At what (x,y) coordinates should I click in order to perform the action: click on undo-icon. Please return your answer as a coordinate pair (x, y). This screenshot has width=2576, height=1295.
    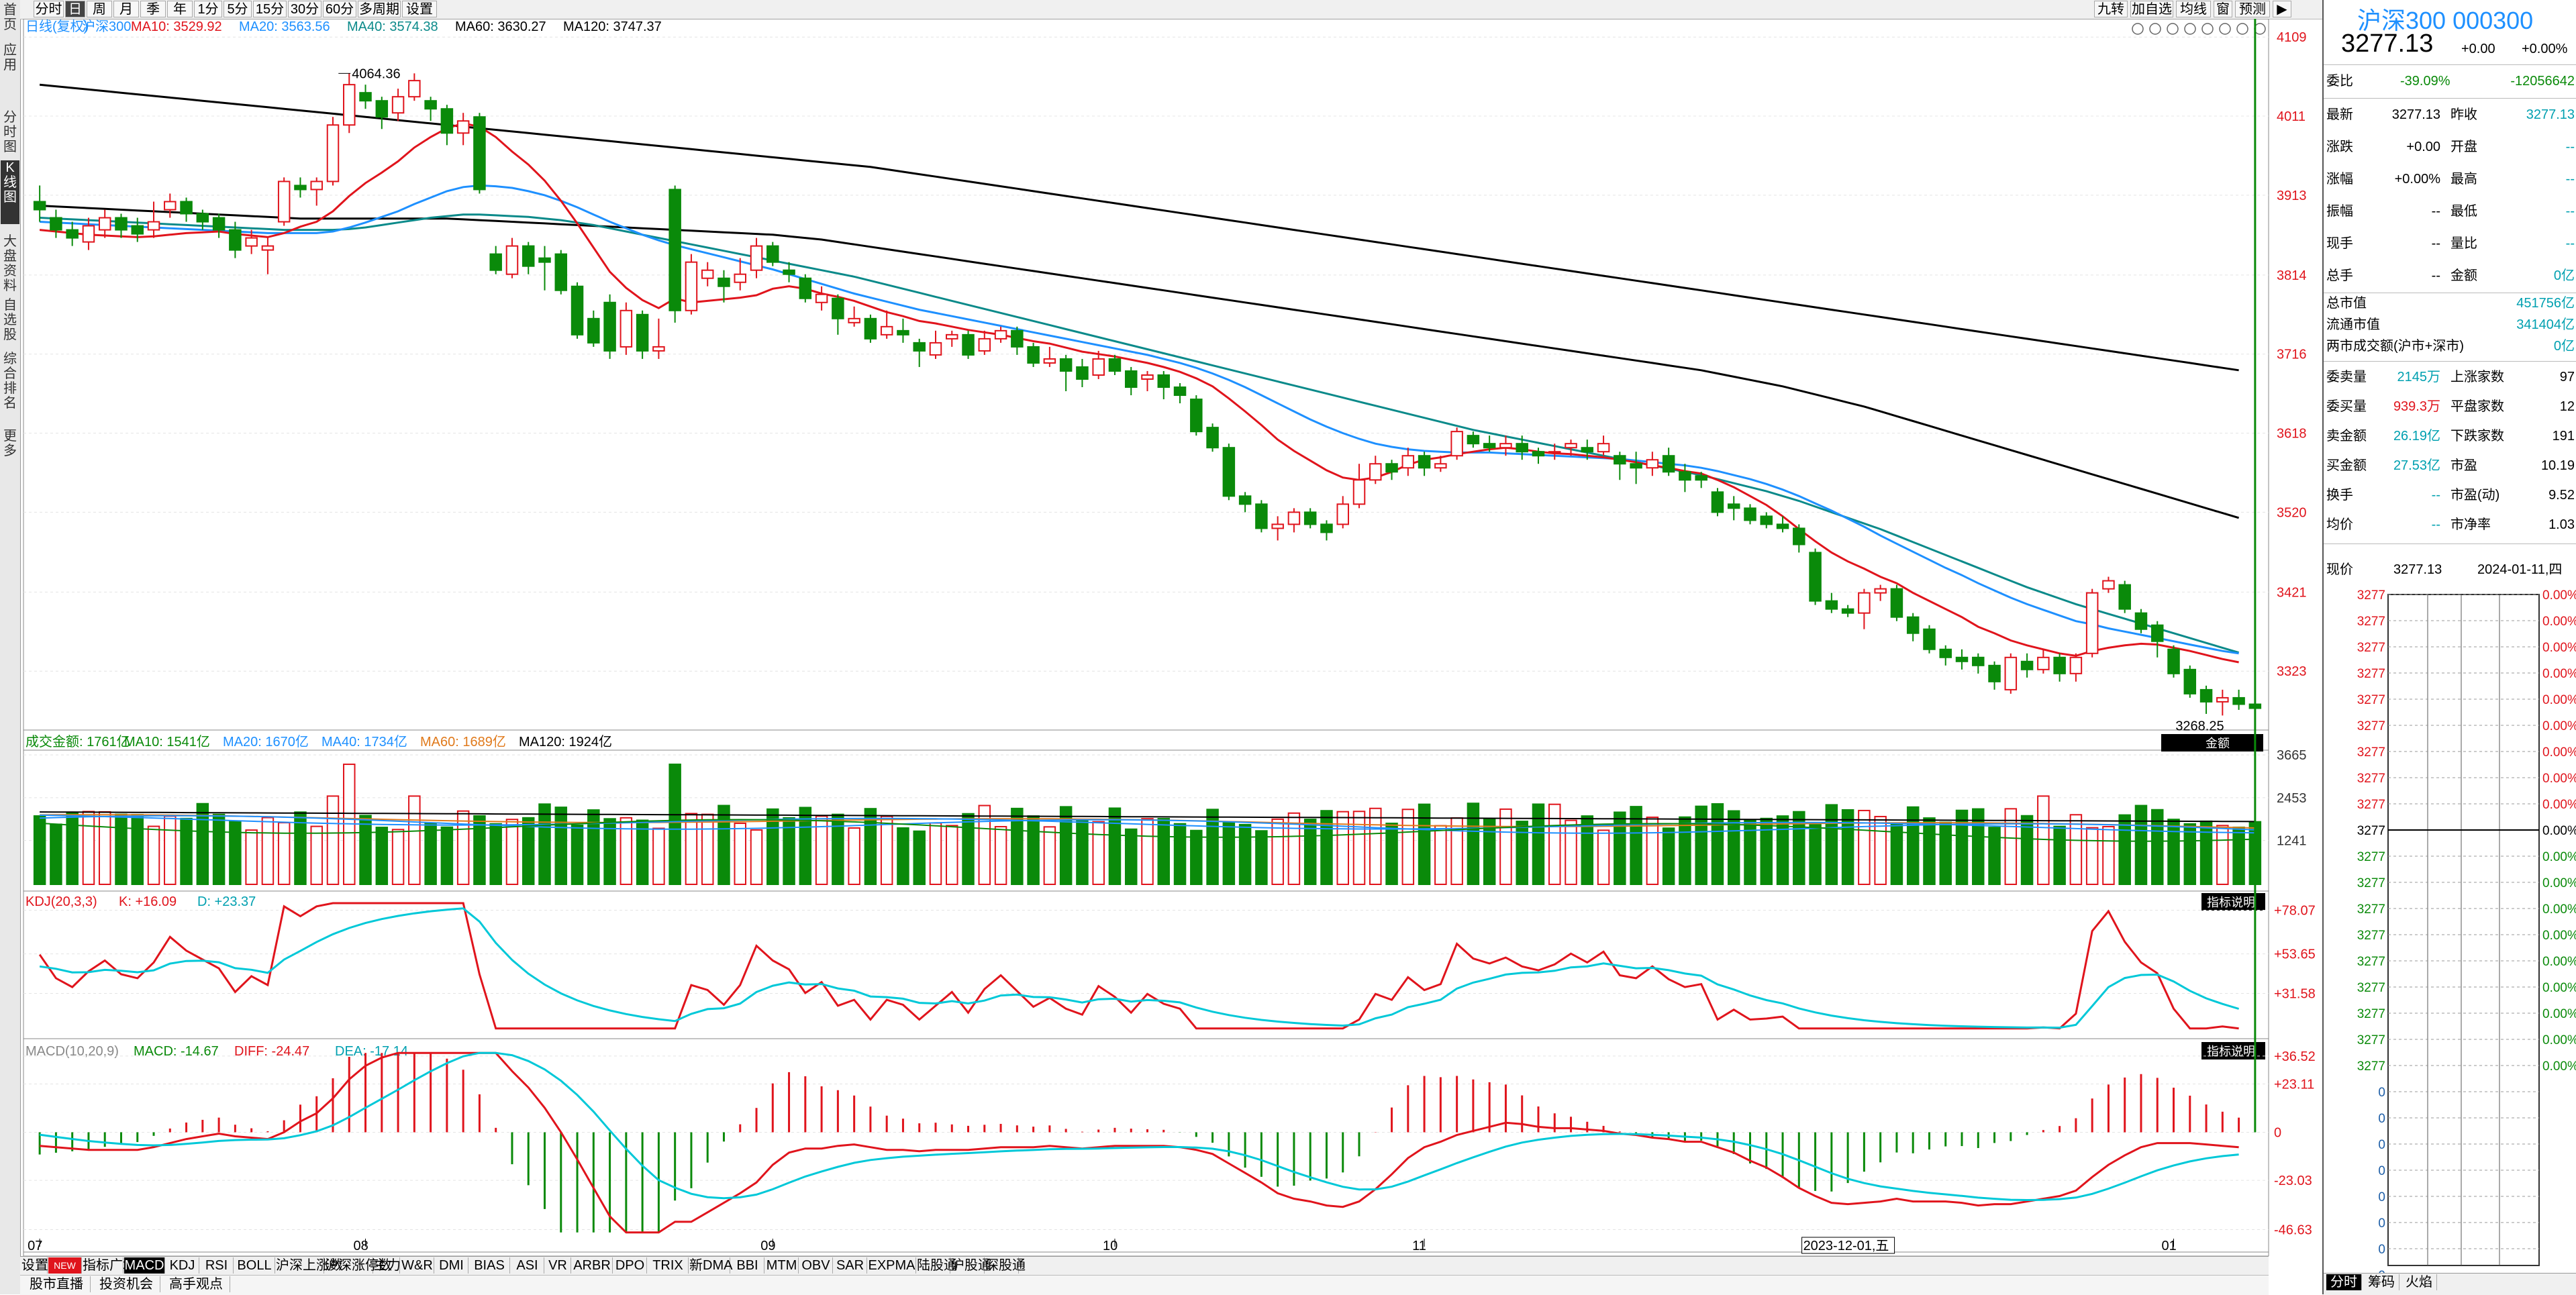
    Looking at the image, I should click on (2173, 29).